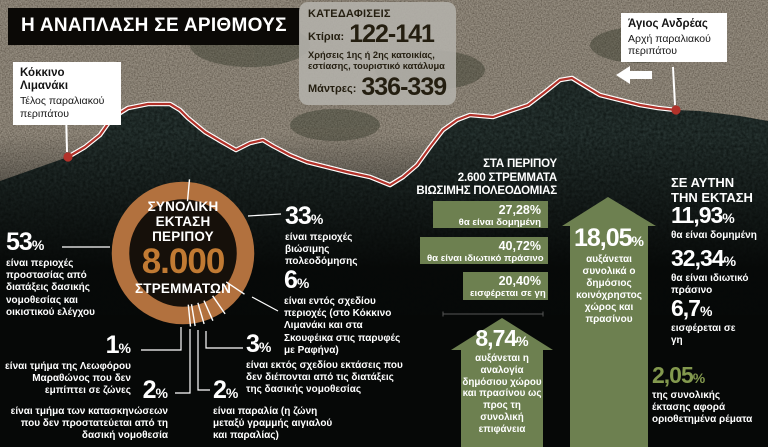  Describe the element at coordinates (326, 36) in the screenshot. I see `buildings-label: Κτίρια:` at that location.